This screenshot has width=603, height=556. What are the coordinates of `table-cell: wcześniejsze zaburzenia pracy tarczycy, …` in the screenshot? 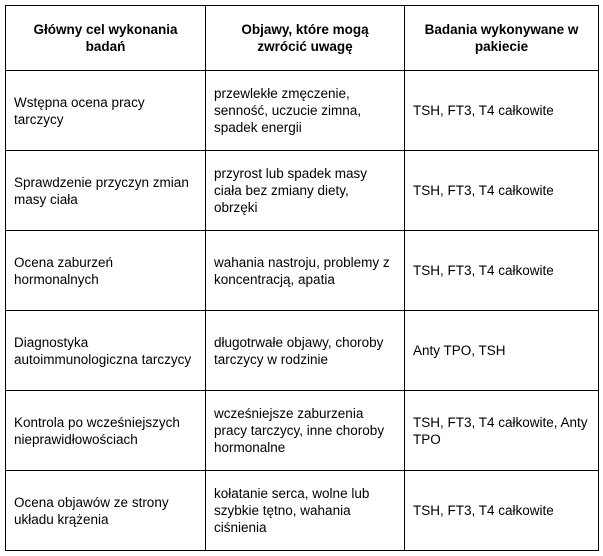 It's located at (305, 430).